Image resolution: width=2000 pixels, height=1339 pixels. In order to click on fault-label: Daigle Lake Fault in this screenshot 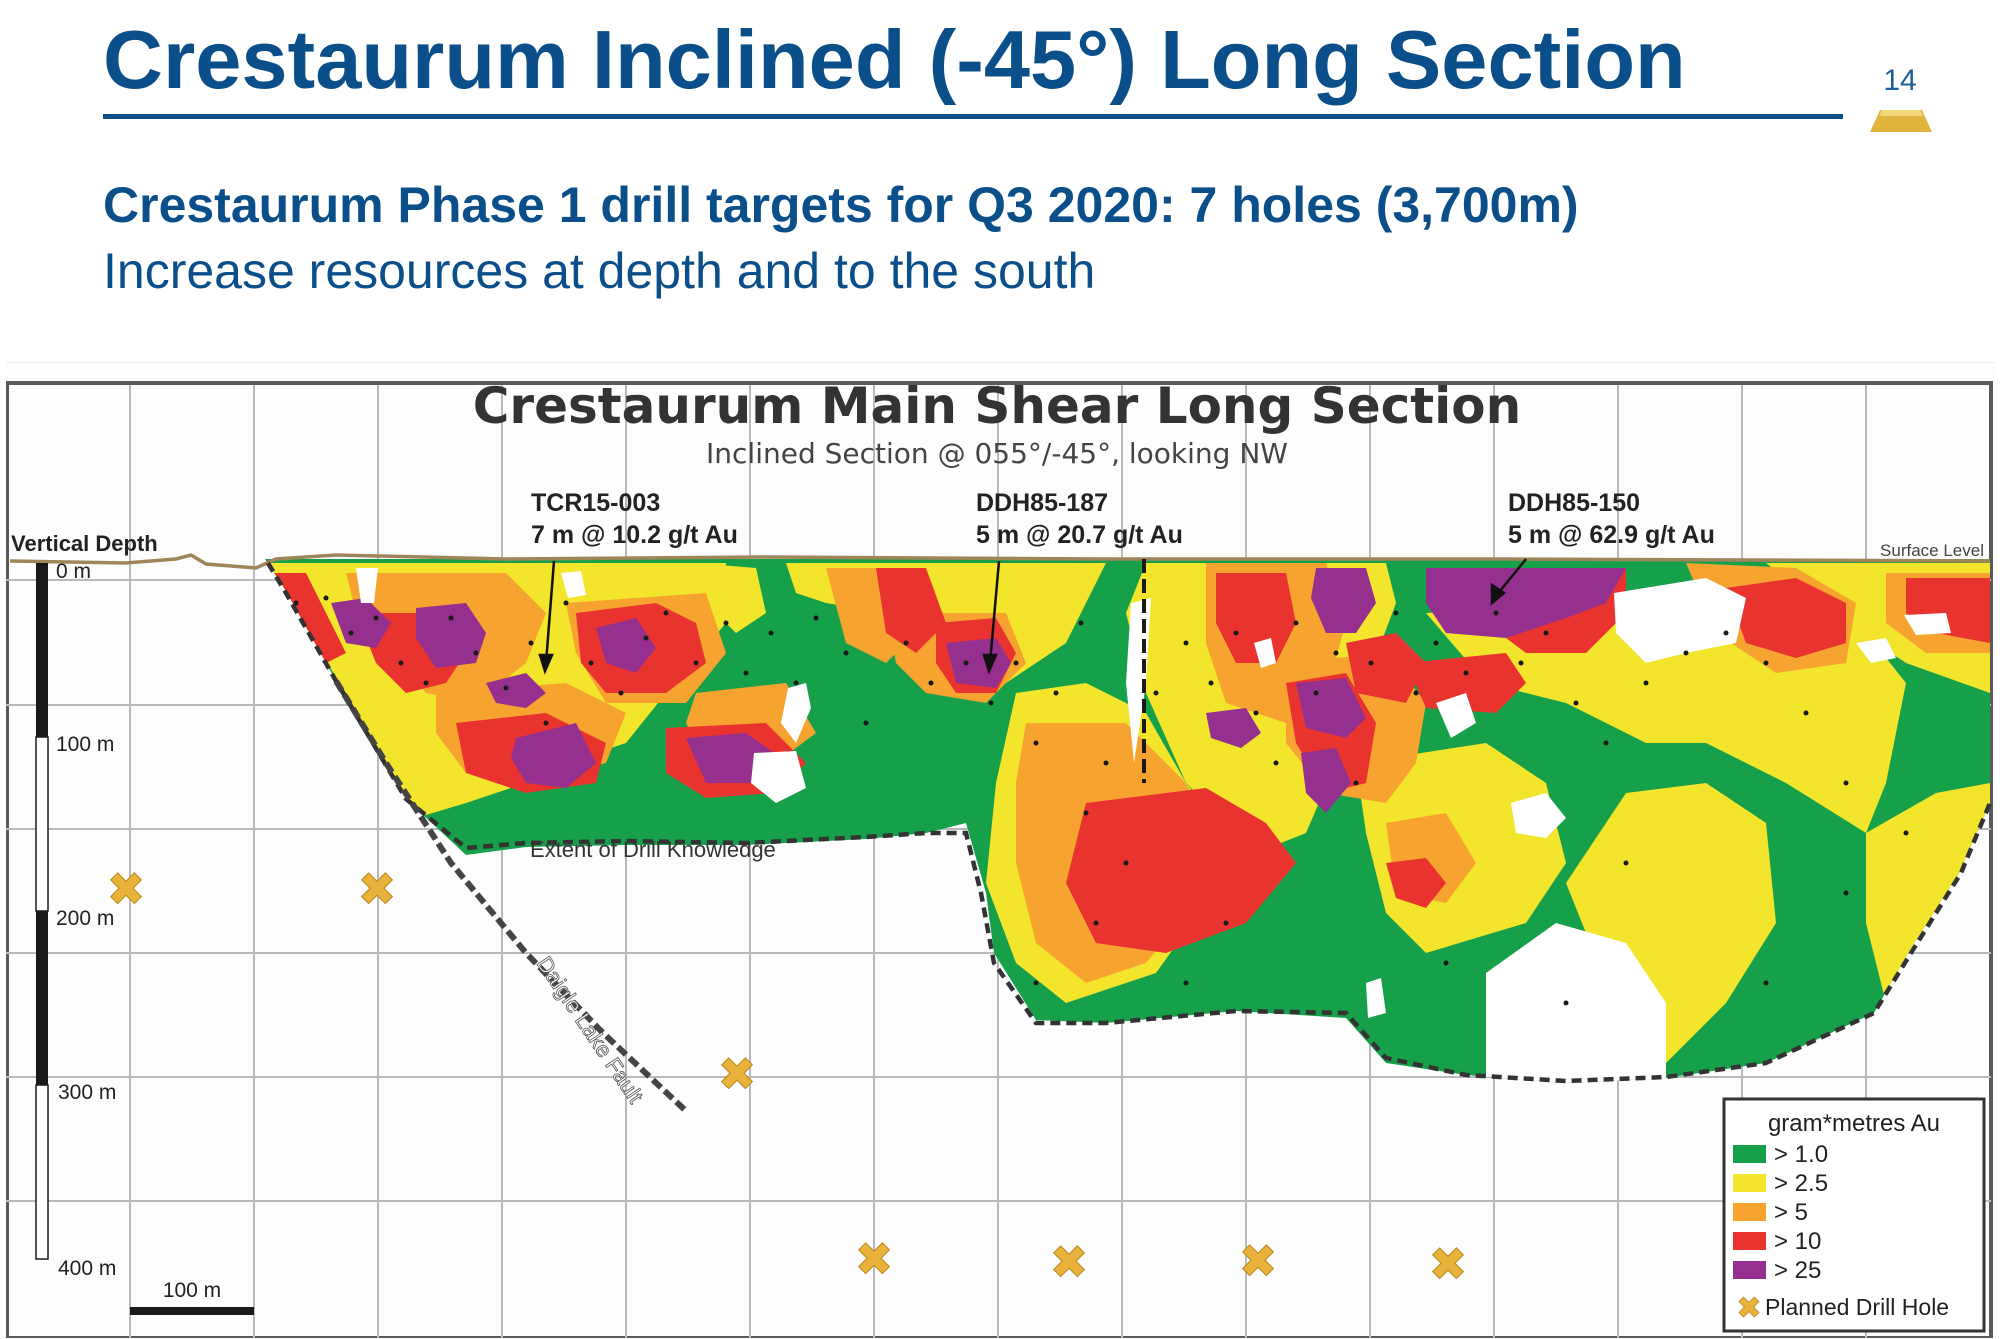, I will do `click(590, 1030)`.